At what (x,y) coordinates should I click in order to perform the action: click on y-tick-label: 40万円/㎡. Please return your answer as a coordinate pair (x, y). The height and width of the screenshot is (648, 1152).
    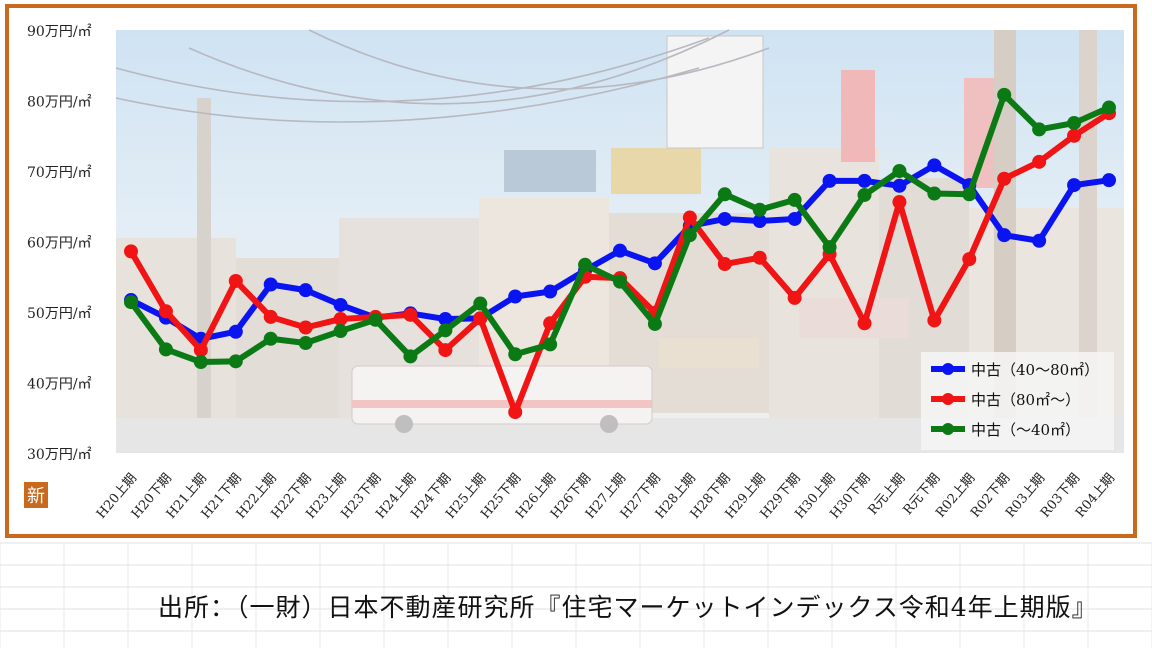
    Looking at the image, I should click on (59, 385).